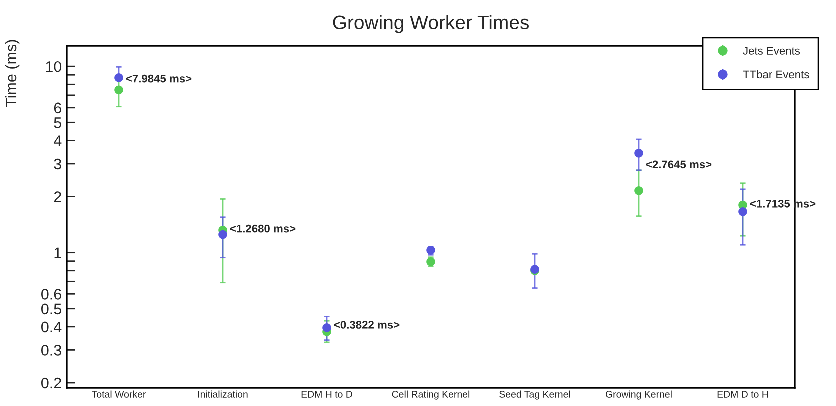 The width and height of the screenshot is (836, 406). What do you see at coordinates (431, 24) in the screenshot?
I see `chart-title: Growing Worker Times` at bounding box center [431, 24].